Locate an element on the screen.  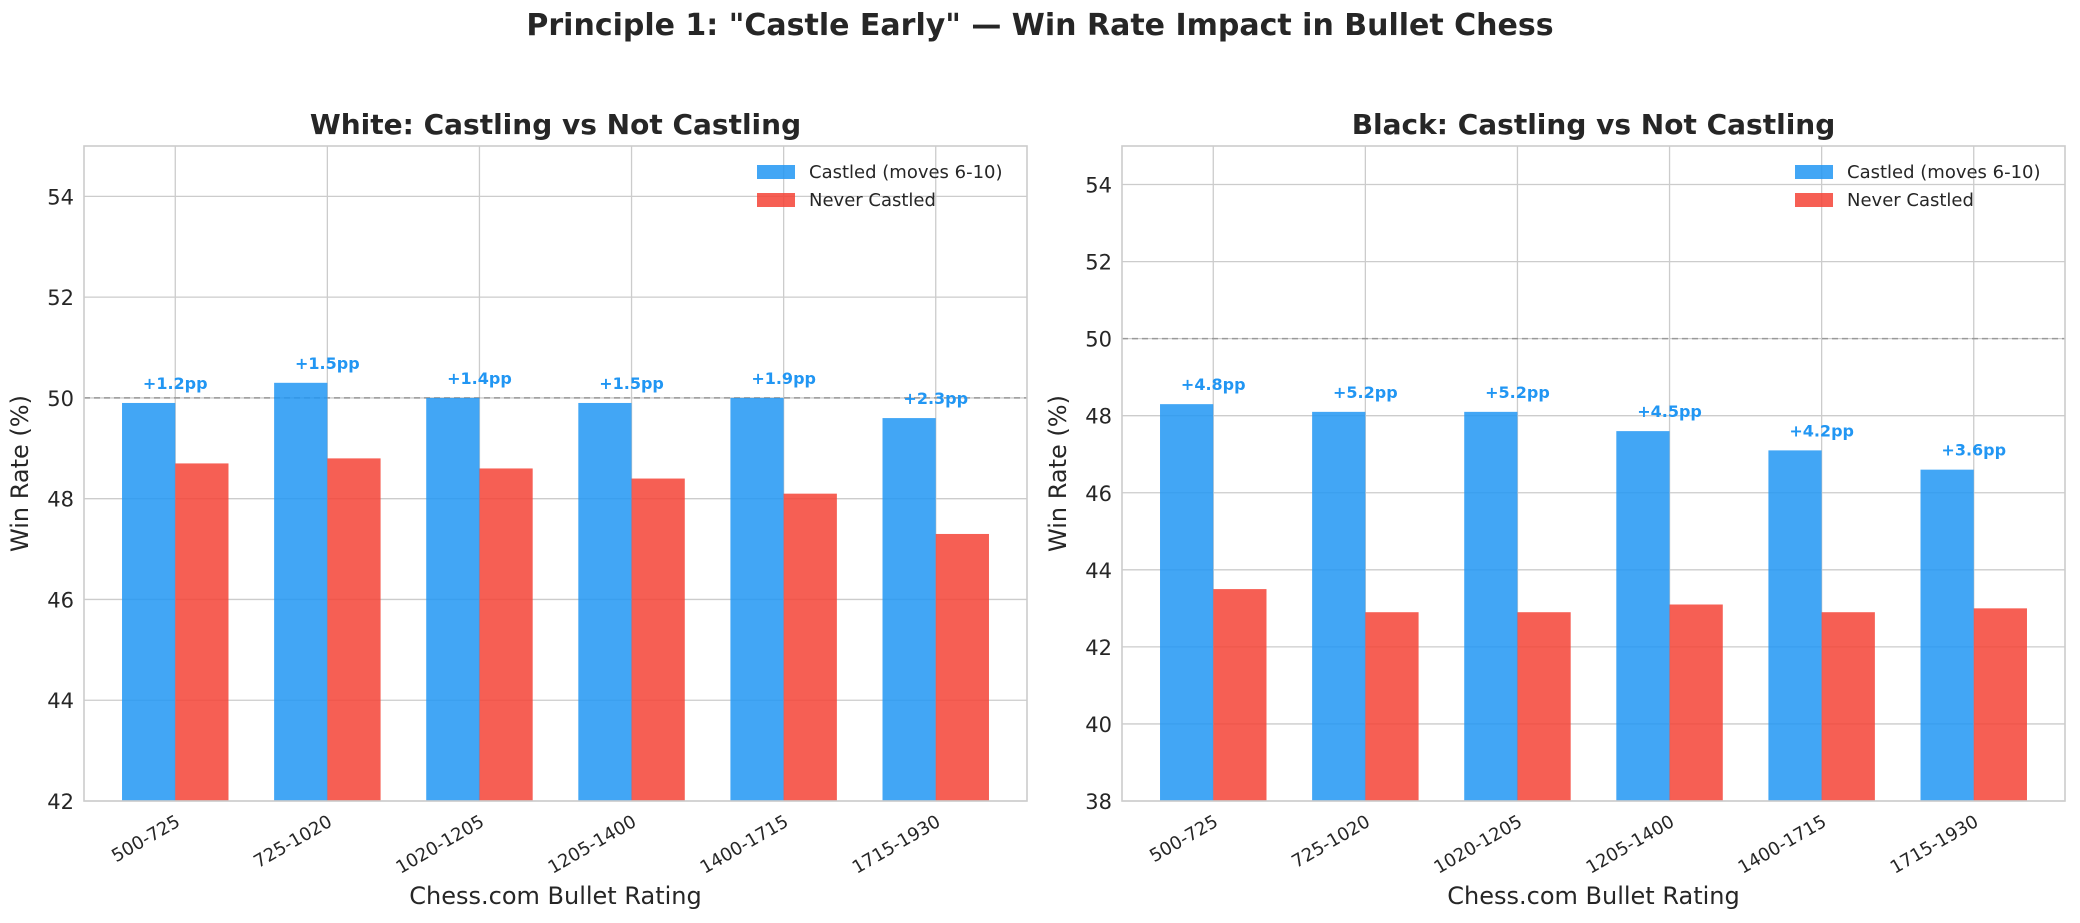
y-tick-label: 38 is located at coordinates (1098, 802).